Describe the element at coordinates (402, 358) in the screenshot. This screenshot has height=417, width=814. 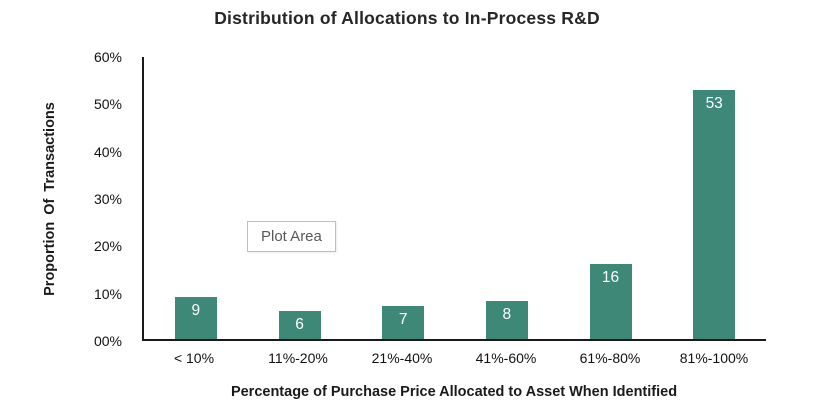
I see `x-axis-category-label: 21%-40%` at that location.